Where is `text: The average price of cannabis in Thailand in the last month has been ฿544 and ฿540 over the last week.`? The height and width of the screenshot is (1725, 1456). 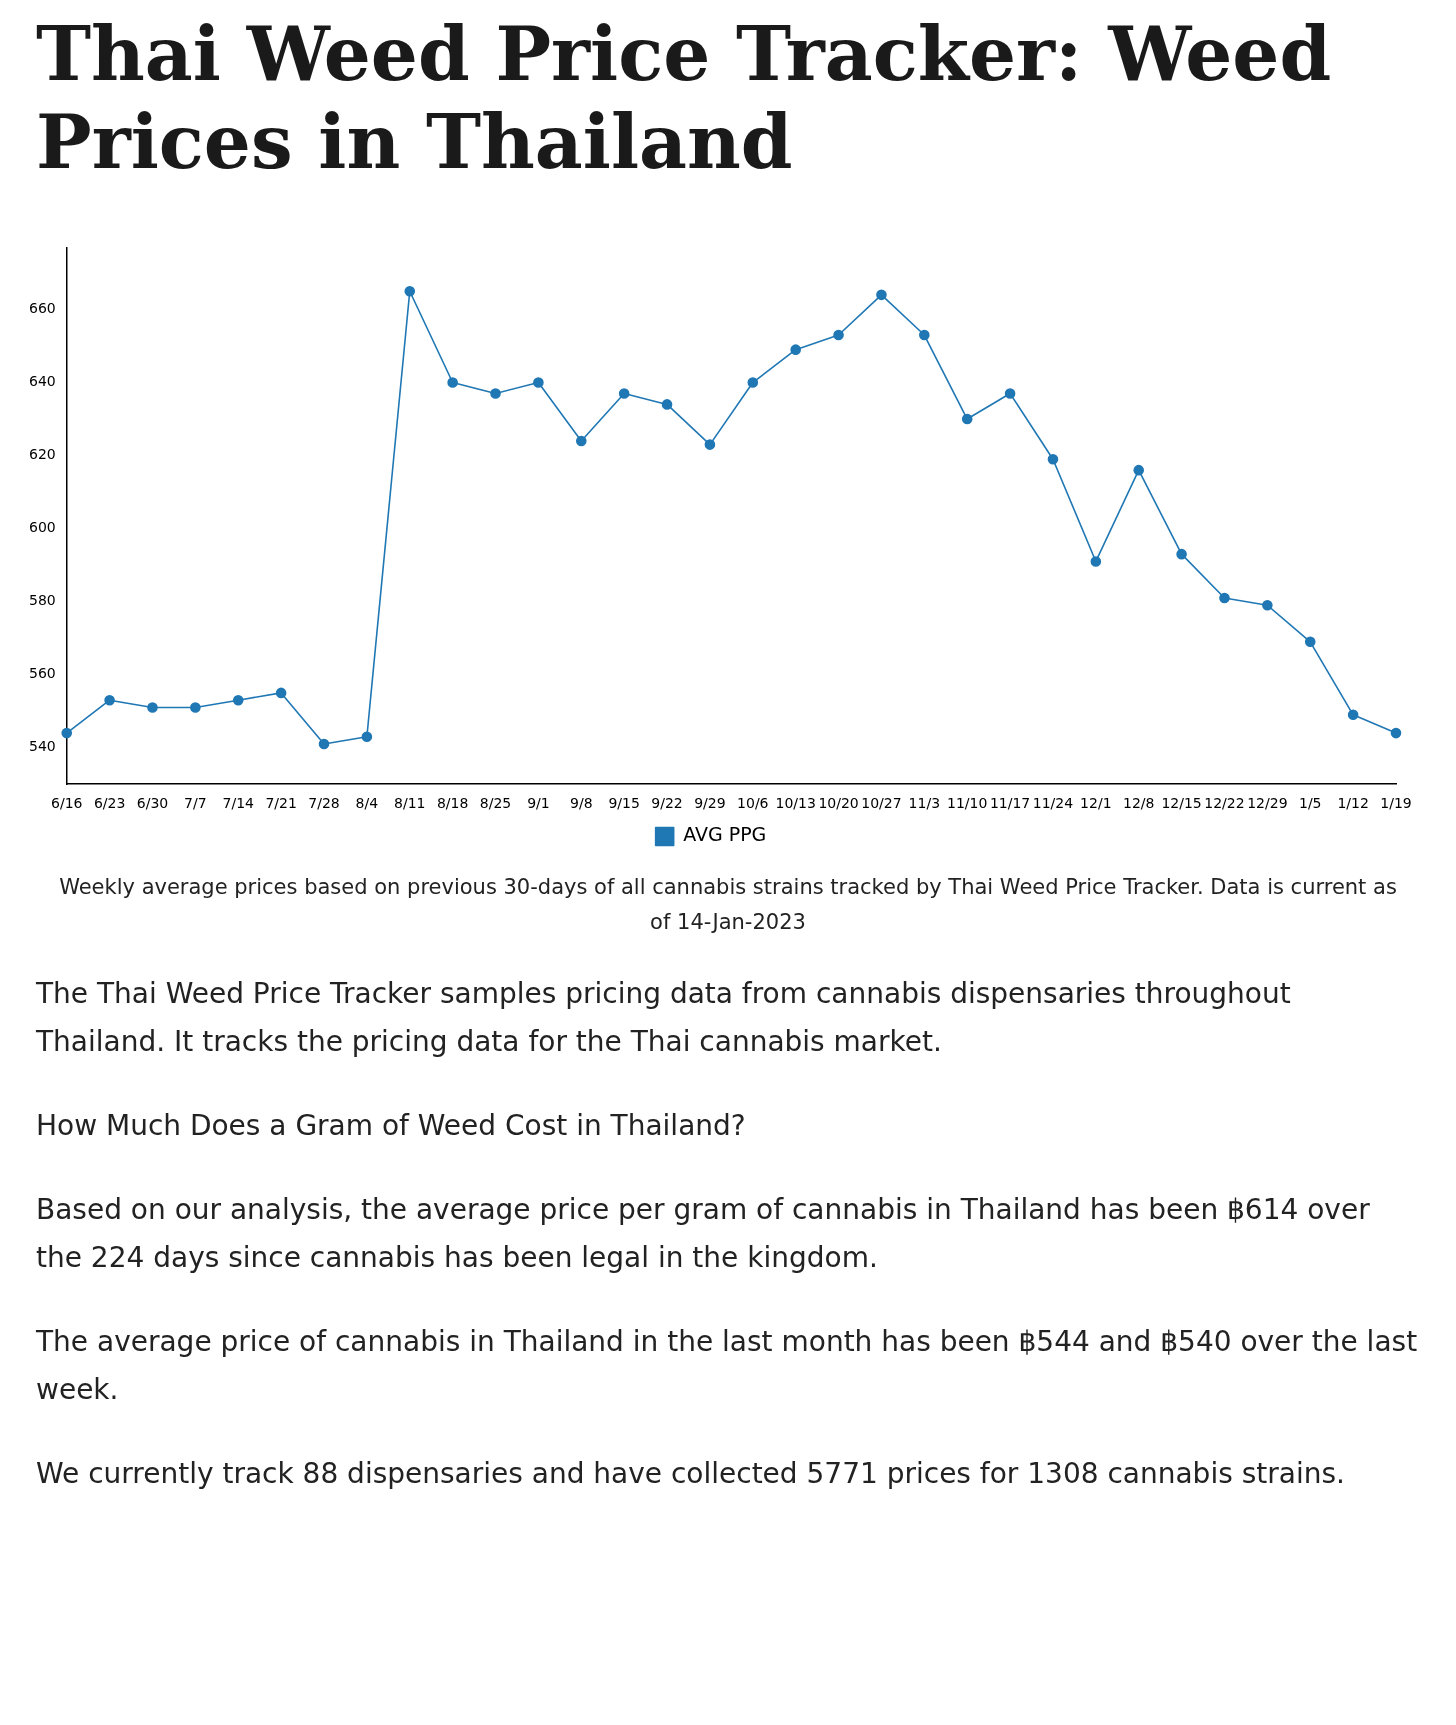 text: The average price of cannabis in Thailand in the last month has been ฿544 and ฿540 over the last week. is located at coordinates (727, 1366).